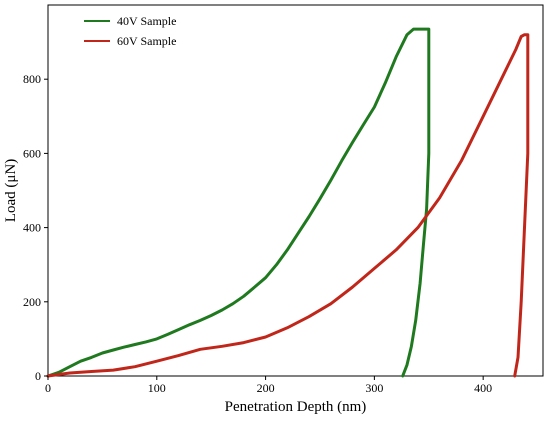 The width and height of the screenshot is (550, 424). What do you see at coordinates (32, 228) in the screenshot?
I see `y-tick-label: 400` at bounding box center [32, 228].